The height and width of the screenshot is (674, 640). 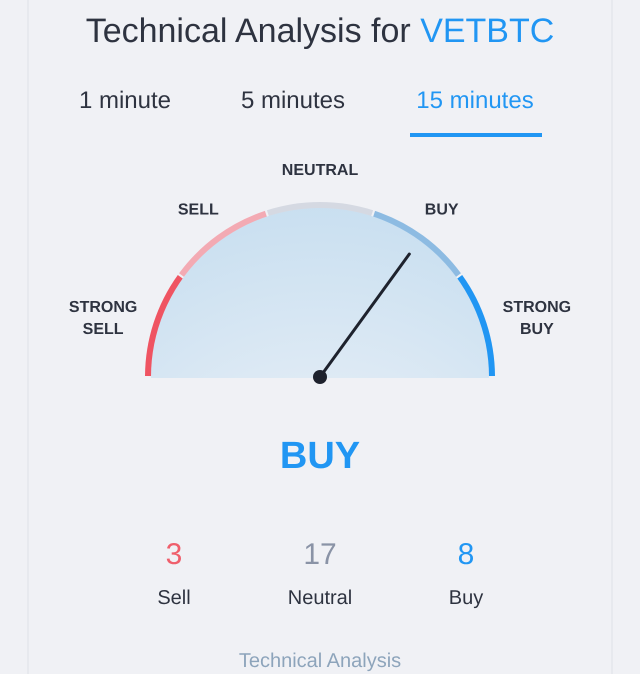 What do you see at coordinates (198, 210) in the screenshot?
I see `slice-label: SELL` at bounding box center [198, 210].